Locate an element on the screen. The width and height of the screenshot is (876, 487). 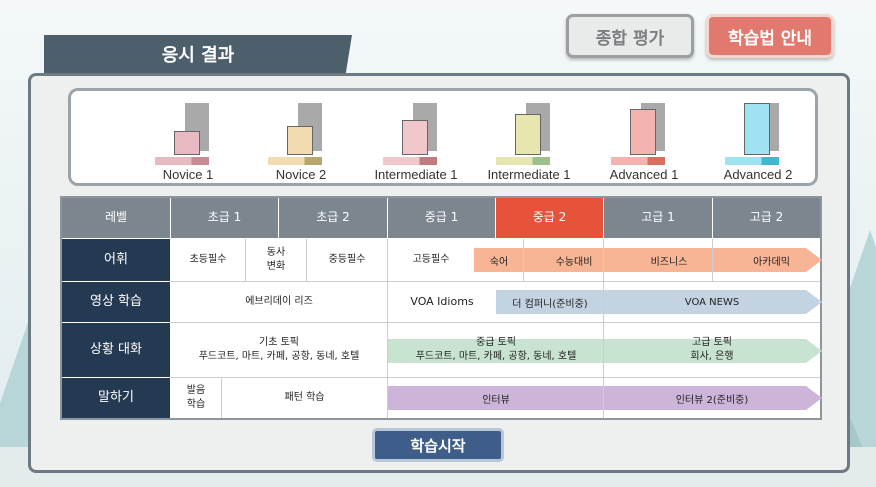
situation-intermediate-title: 중급 토픽 is located at coordinates (496, 342).